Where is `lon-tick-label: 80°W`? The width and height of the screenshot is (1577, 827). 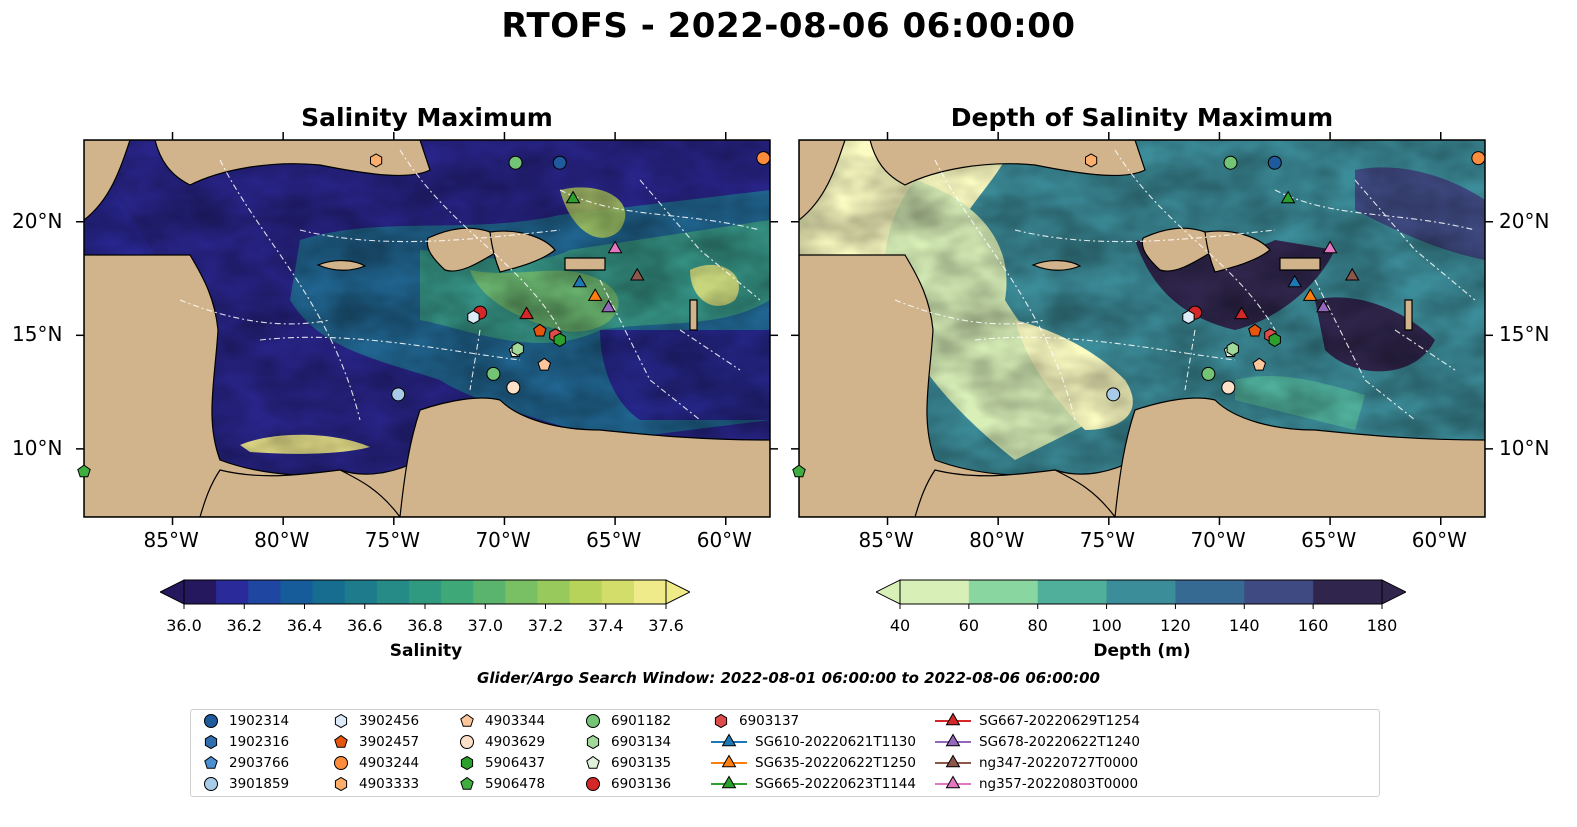 lon-tick-label: 80°W is located at coordinates (282, 540).